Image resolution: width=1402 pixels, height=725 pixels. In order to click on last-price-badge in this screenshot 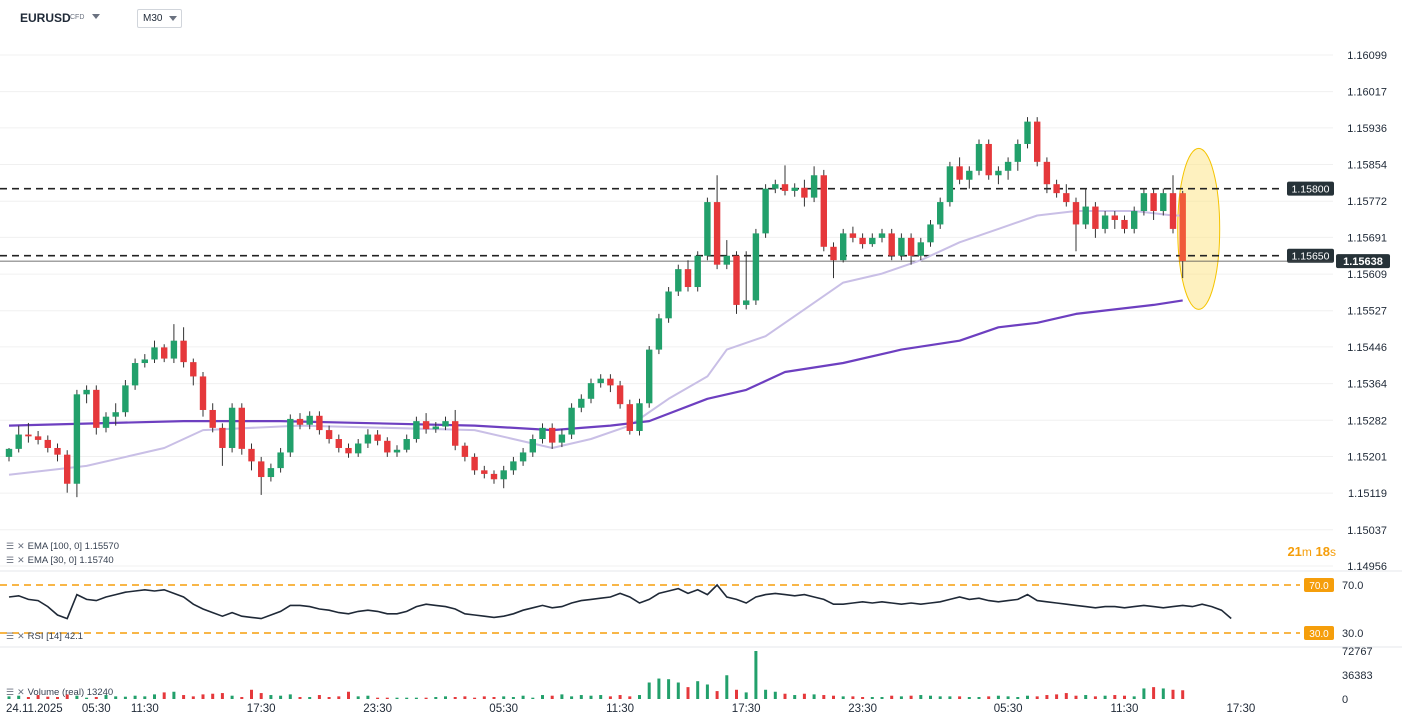, I will do `click(1363, 261)`.